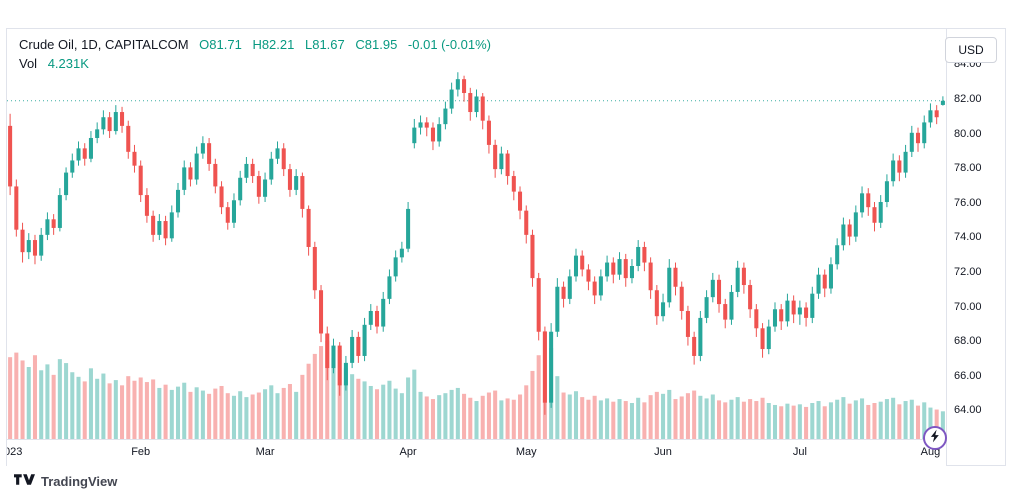  What do you see at coordinates (449, 44) in the screenshot?
I see `change-value: -0.01 (-0.01%)` at bounding box center [449, 44].